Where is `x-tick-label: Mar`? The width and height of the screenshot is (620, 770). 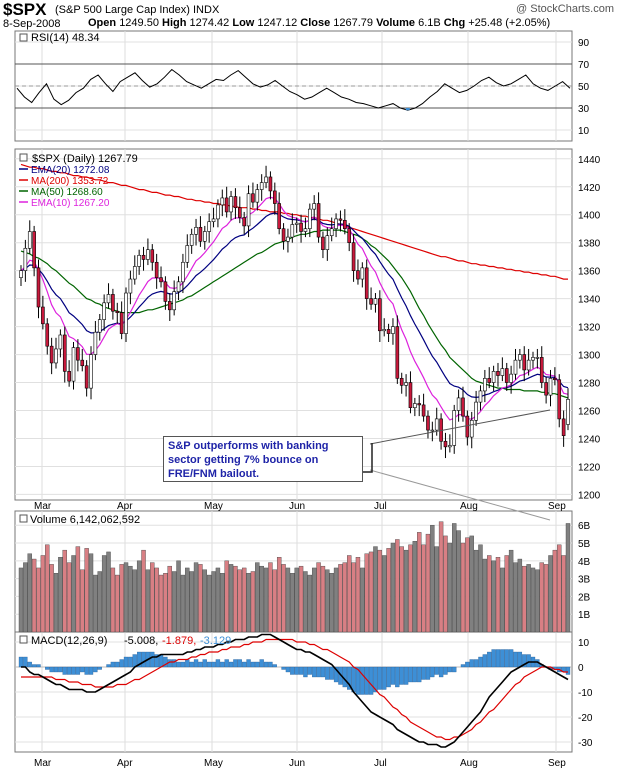 x-tick-label: Mar is located at coordinates (43, 763).